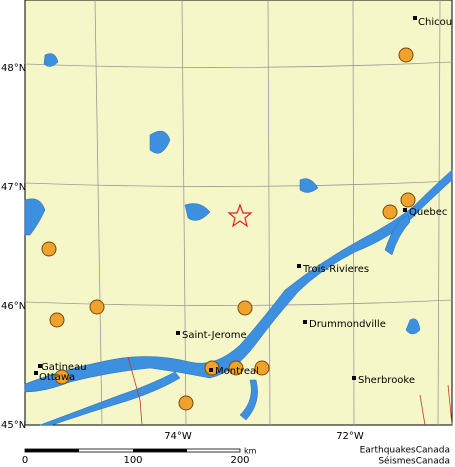  I want to click on scale-label: 200, so click(239, 460).